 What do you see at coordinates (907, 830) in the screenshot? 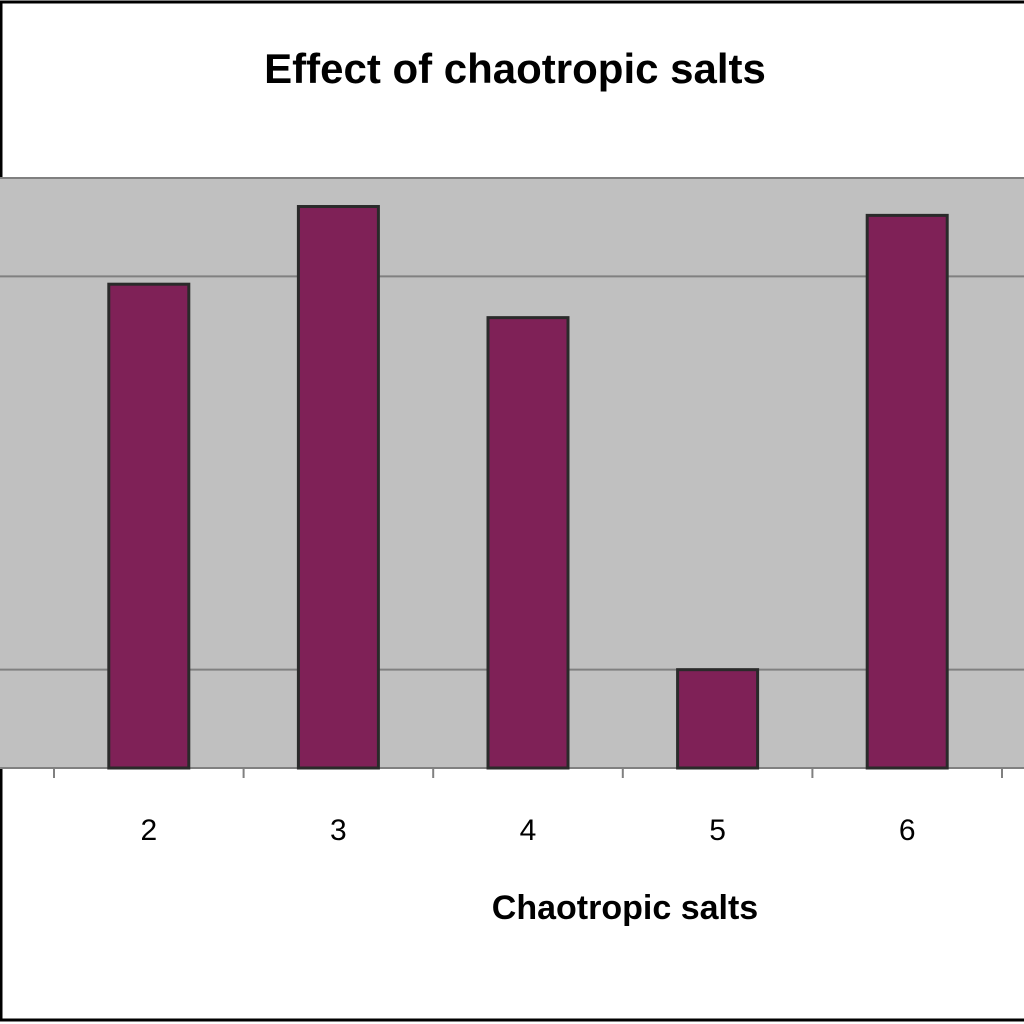
I see `x-tick-label: 6` at bounding box center [907, 830].